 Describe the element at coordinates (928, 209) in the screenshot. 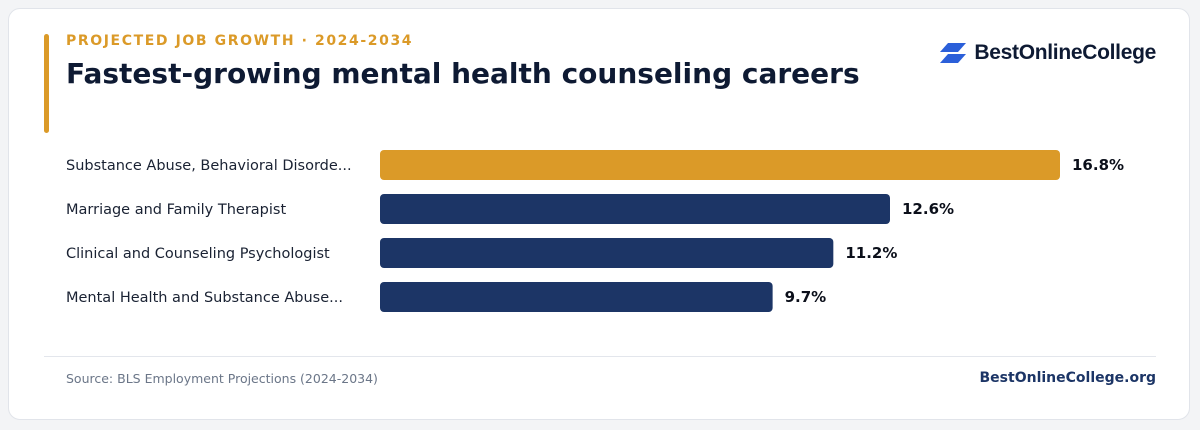

I see `value-label: 12.6%` at that location.